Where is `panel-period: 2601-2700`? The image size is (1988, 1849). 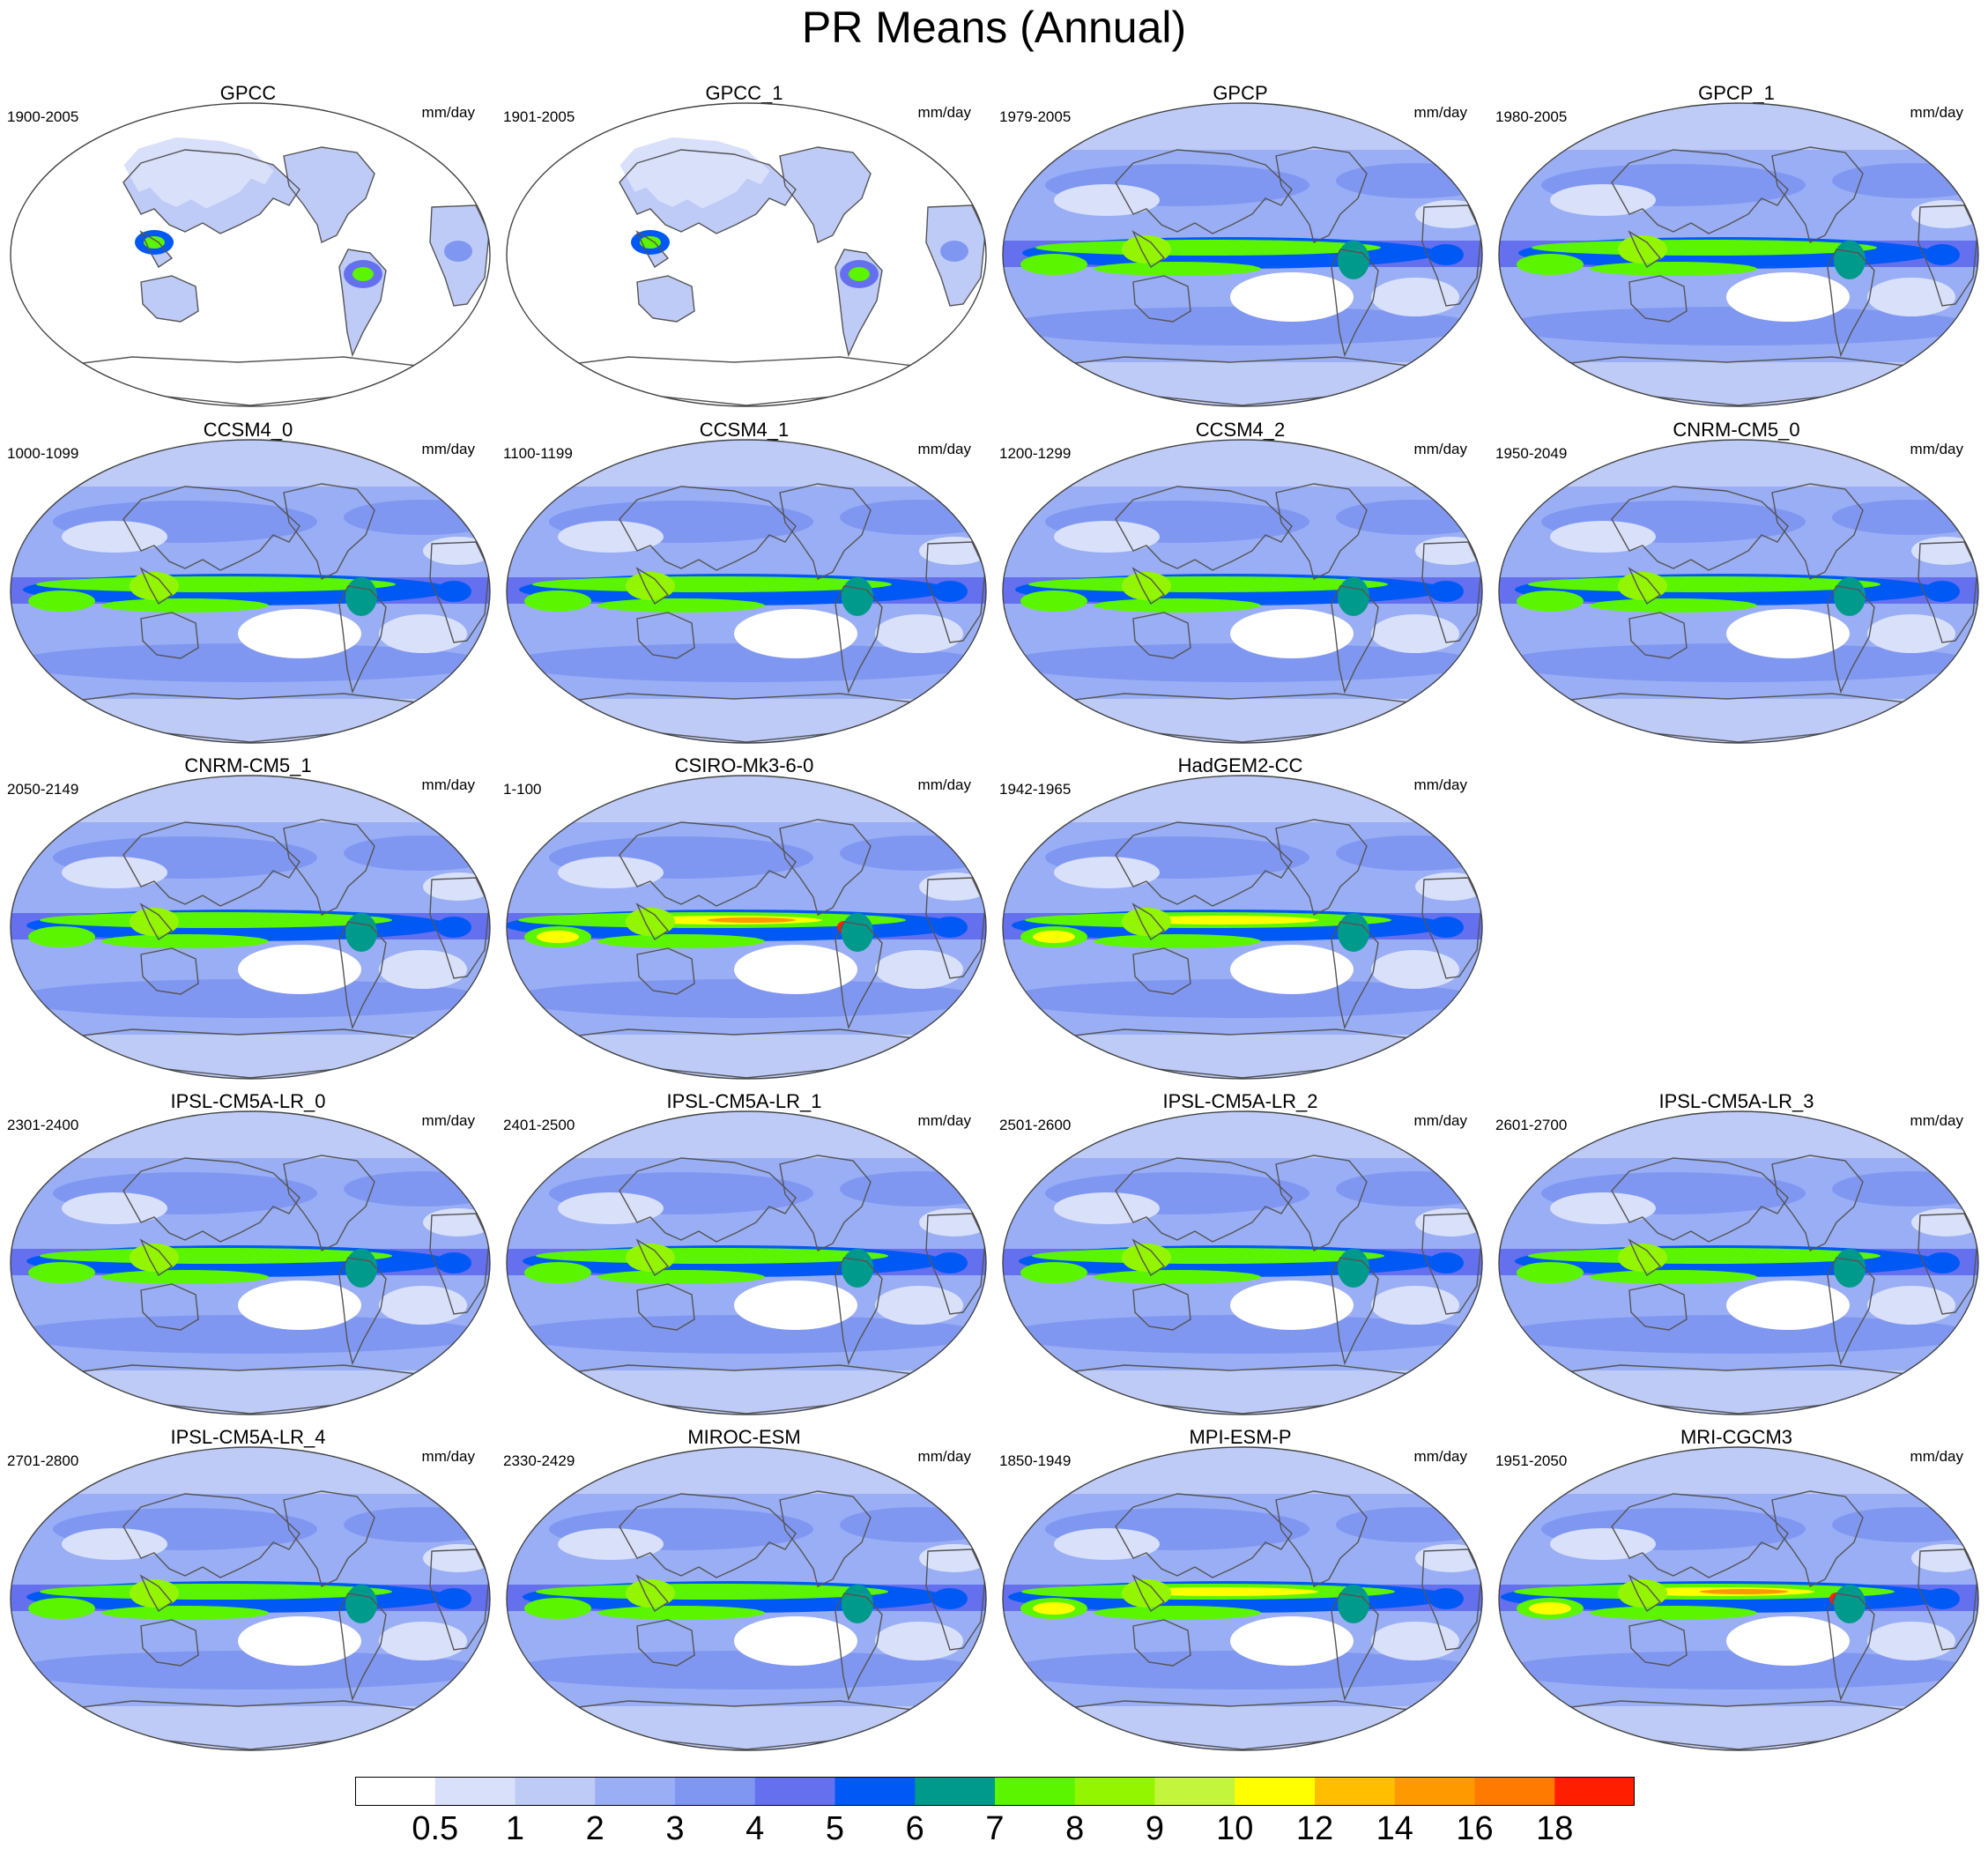
panel-period: 2601-2700 is located at coordinates (1531, 1125).